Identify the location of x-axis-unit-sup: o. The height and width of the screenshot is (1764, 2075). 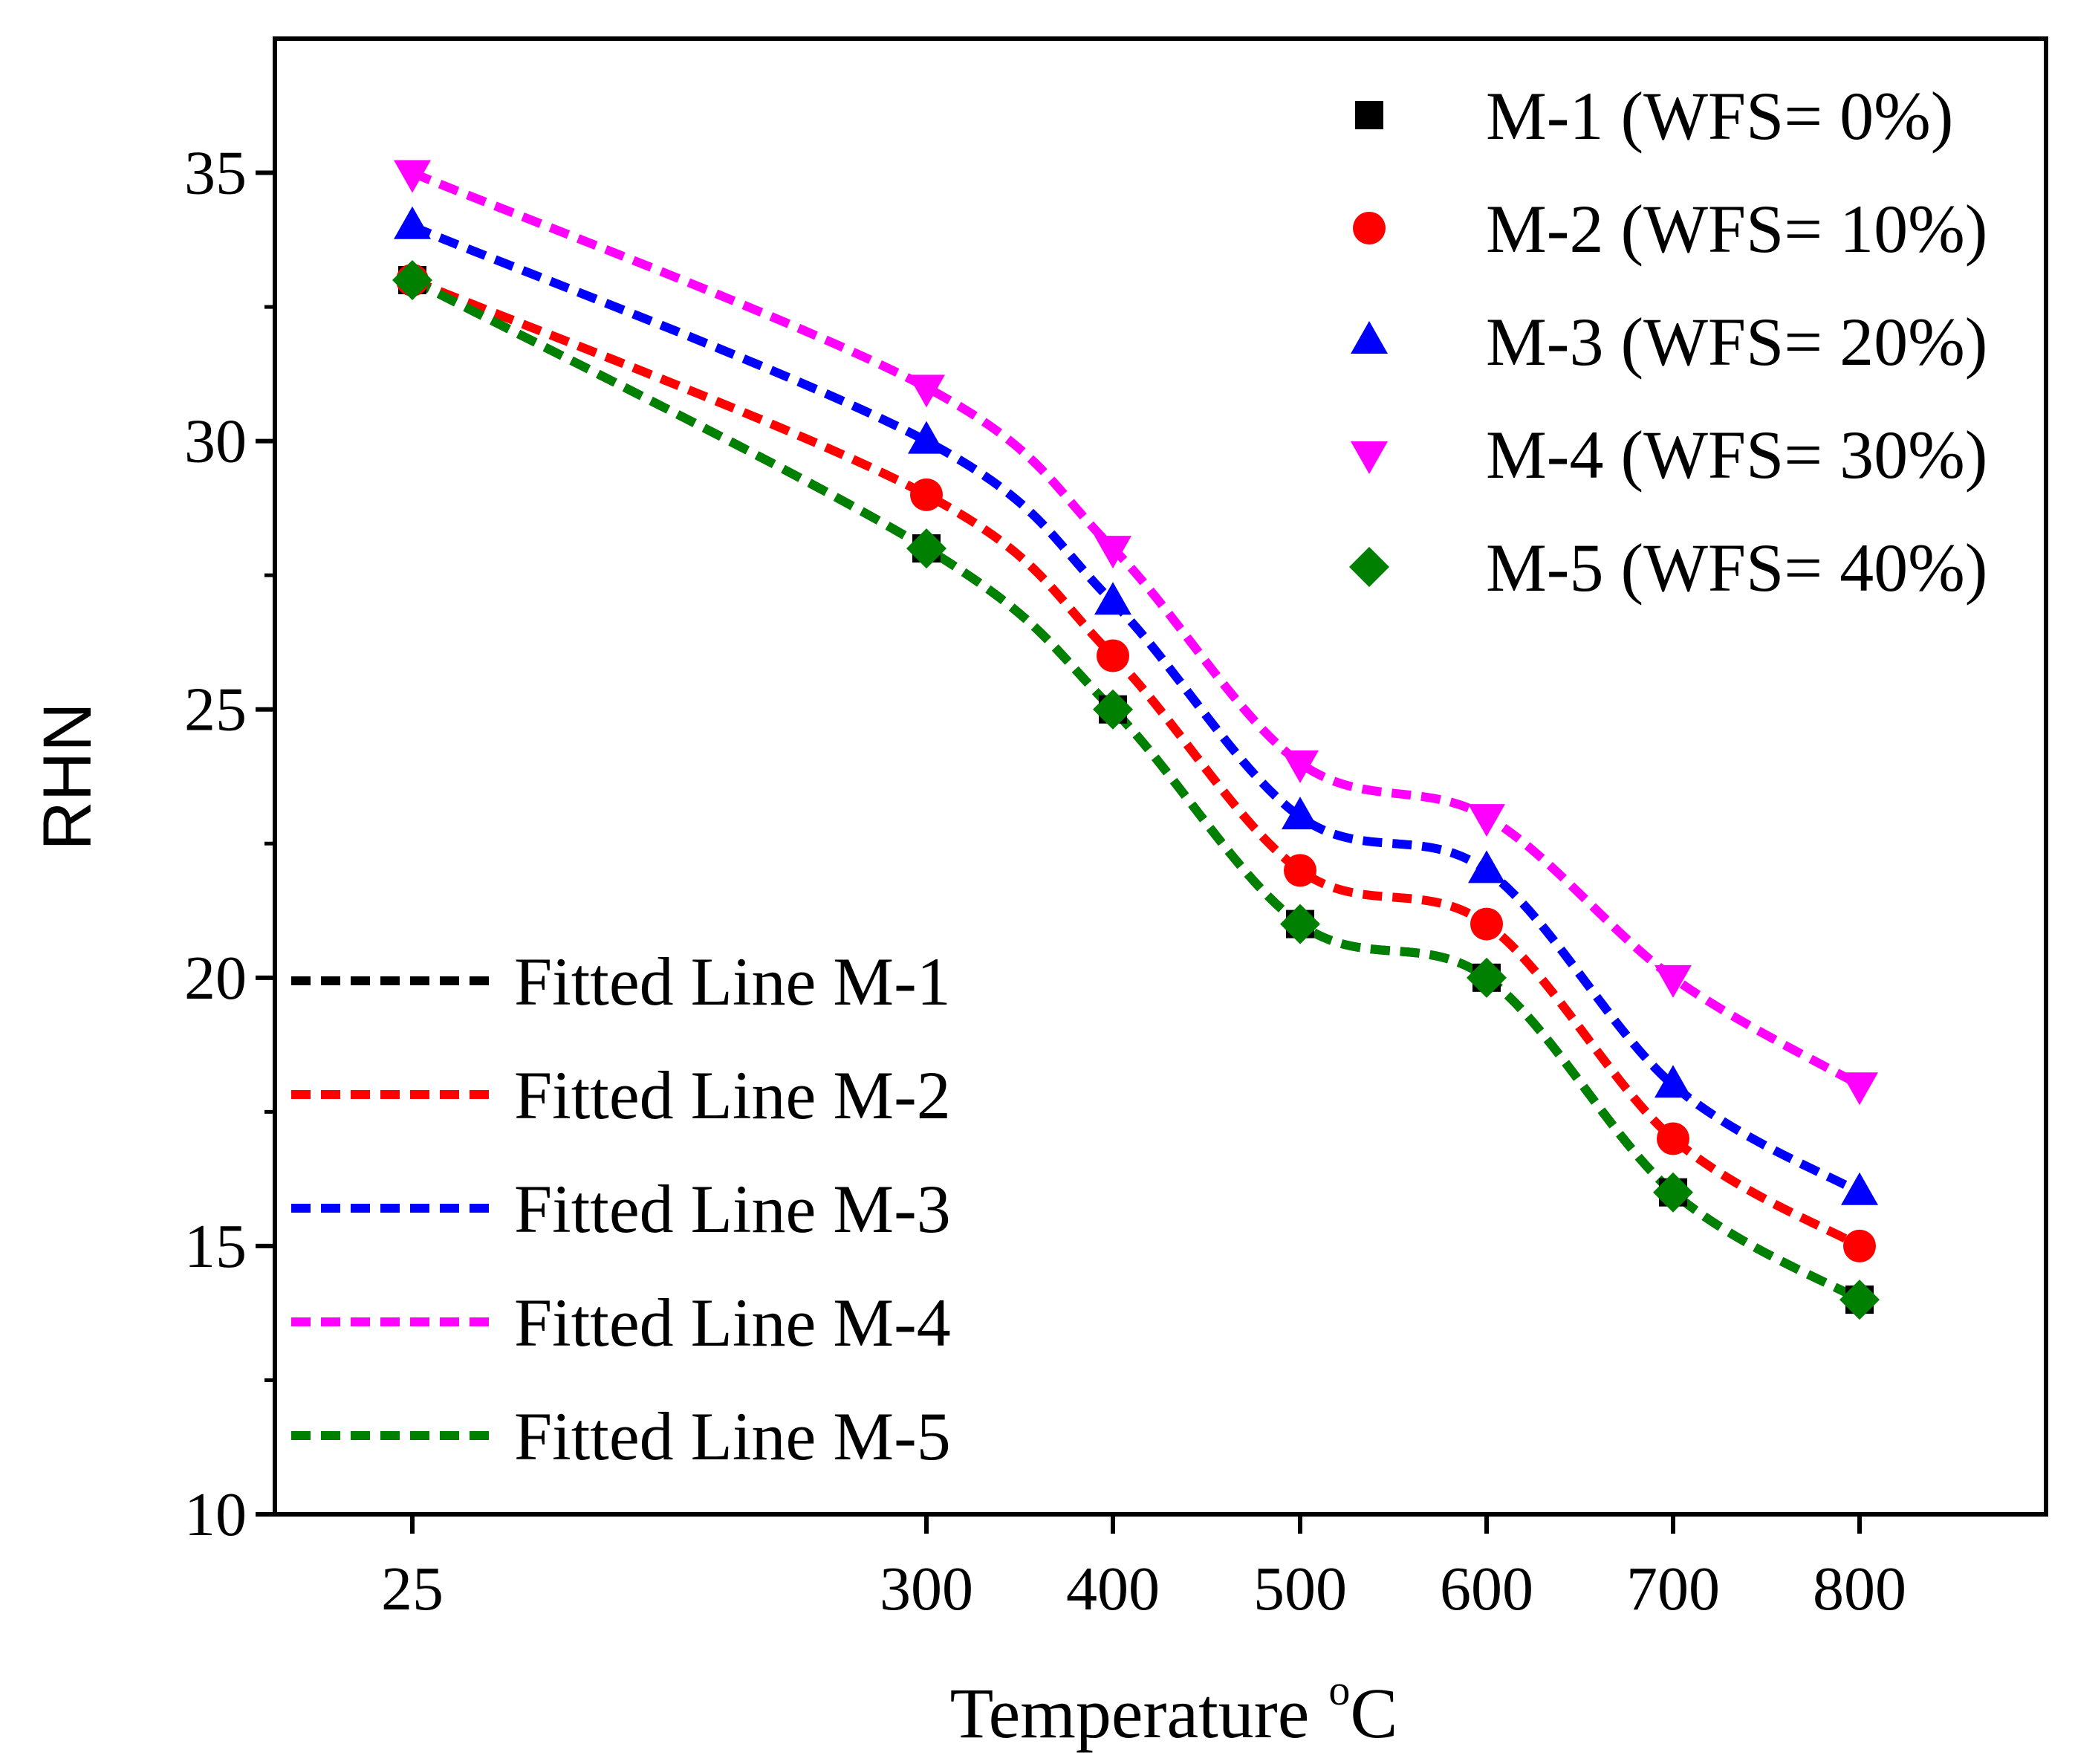
(1339, 1690).